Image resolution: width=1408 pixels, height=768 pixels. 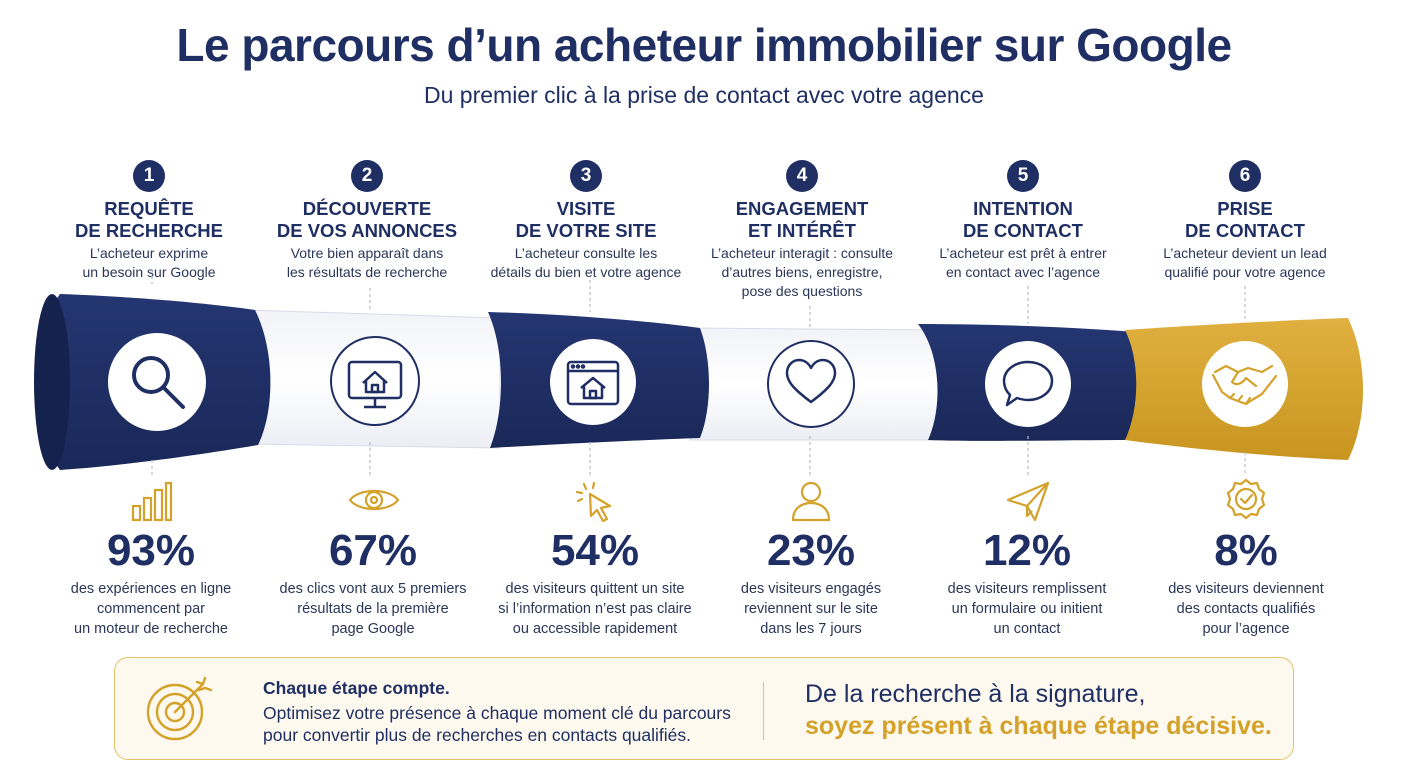 What do you see at coordinates (593, 502) in the screenshot?
I see `cursor-click-icon` at bounding box center [593, 502].